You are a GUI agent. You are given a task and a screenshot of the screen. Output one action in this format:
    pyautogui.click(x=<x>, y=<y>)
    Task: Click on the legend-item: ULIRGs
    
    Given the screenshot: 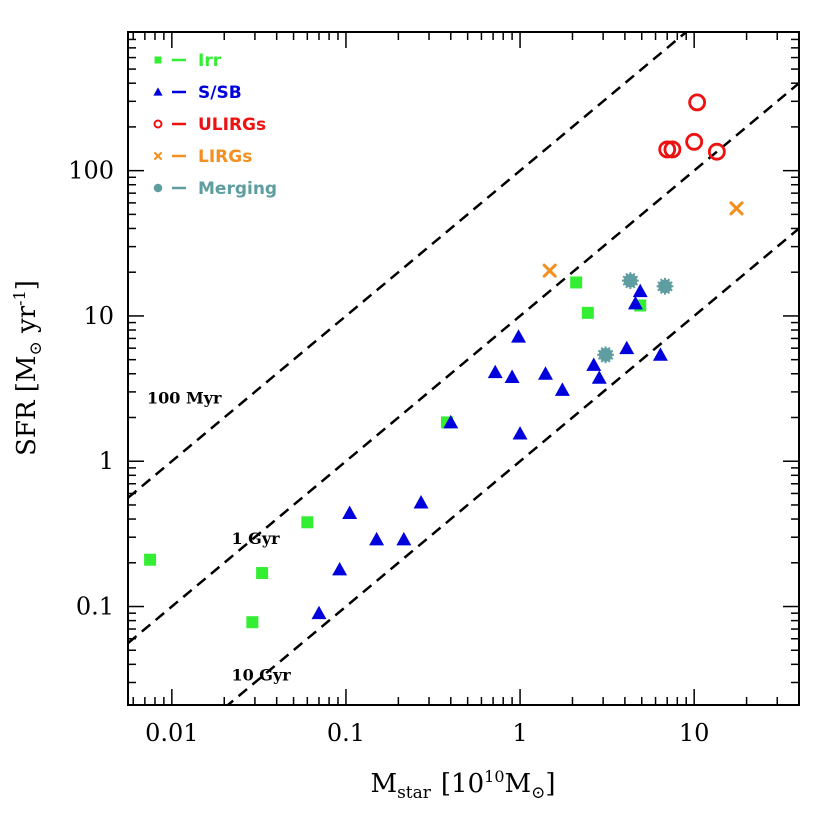 What is the action you would take?
    pyautogui.click(x=209, y=125)
    